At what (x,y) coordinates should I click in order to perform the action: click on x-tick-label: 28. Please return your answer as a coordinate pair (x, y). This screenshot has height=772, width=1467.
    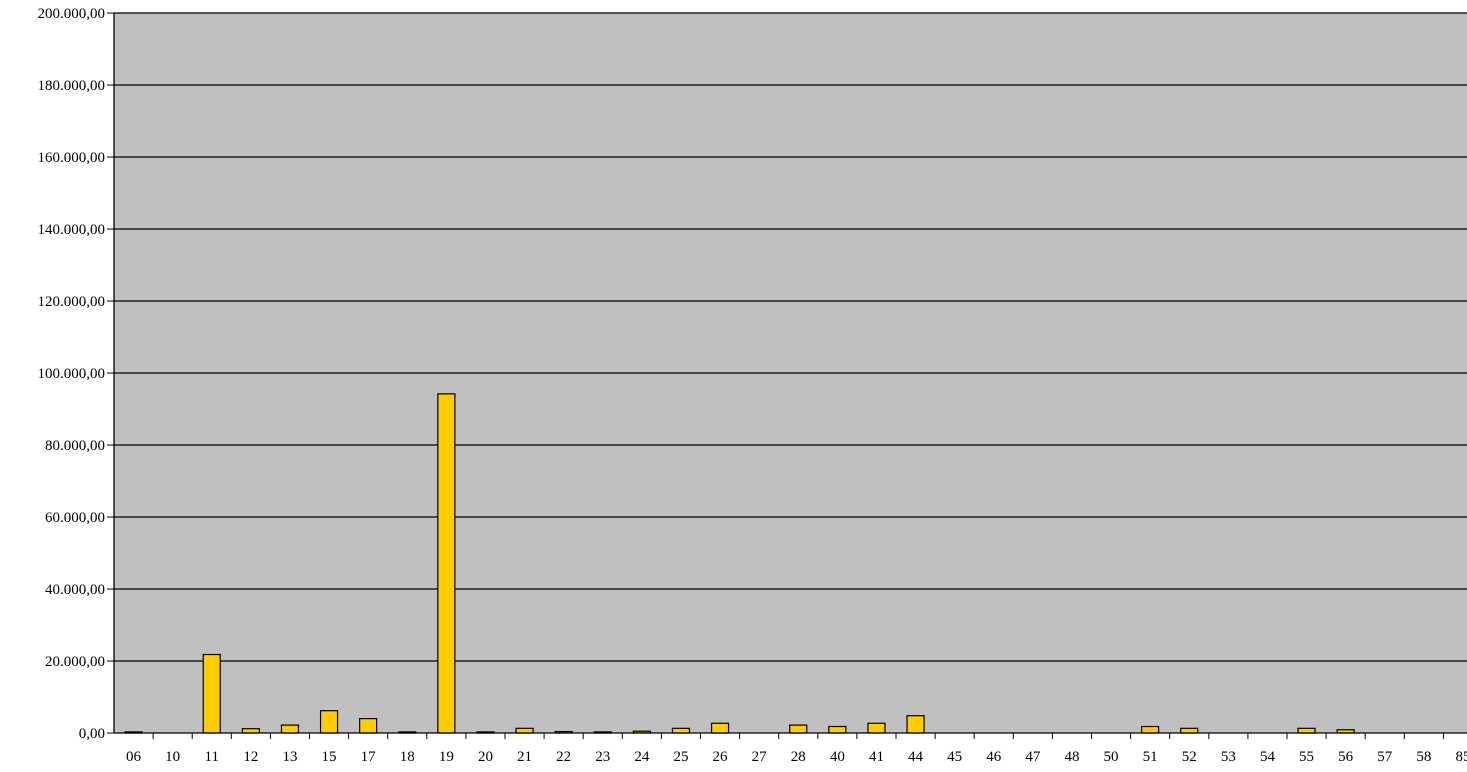
    Looking at the image, I should click on (798, 757).